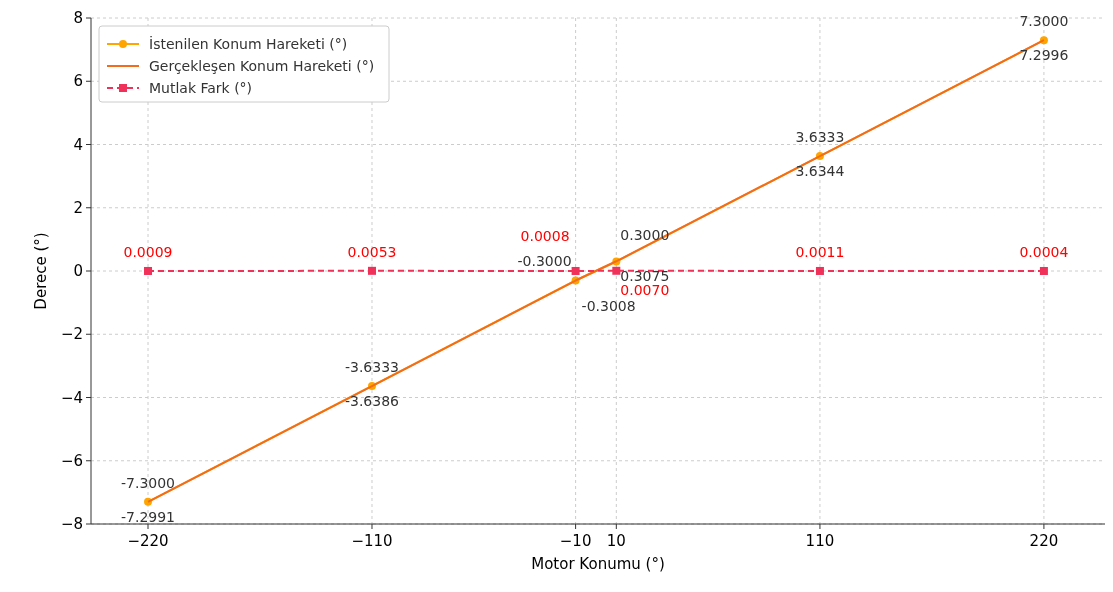 This screenshot has height=592, width=1113. What do you see at coordinates (372, 541) in the screenshot?
I see `x-tick-label: −110` at bounding box center [372, 541].